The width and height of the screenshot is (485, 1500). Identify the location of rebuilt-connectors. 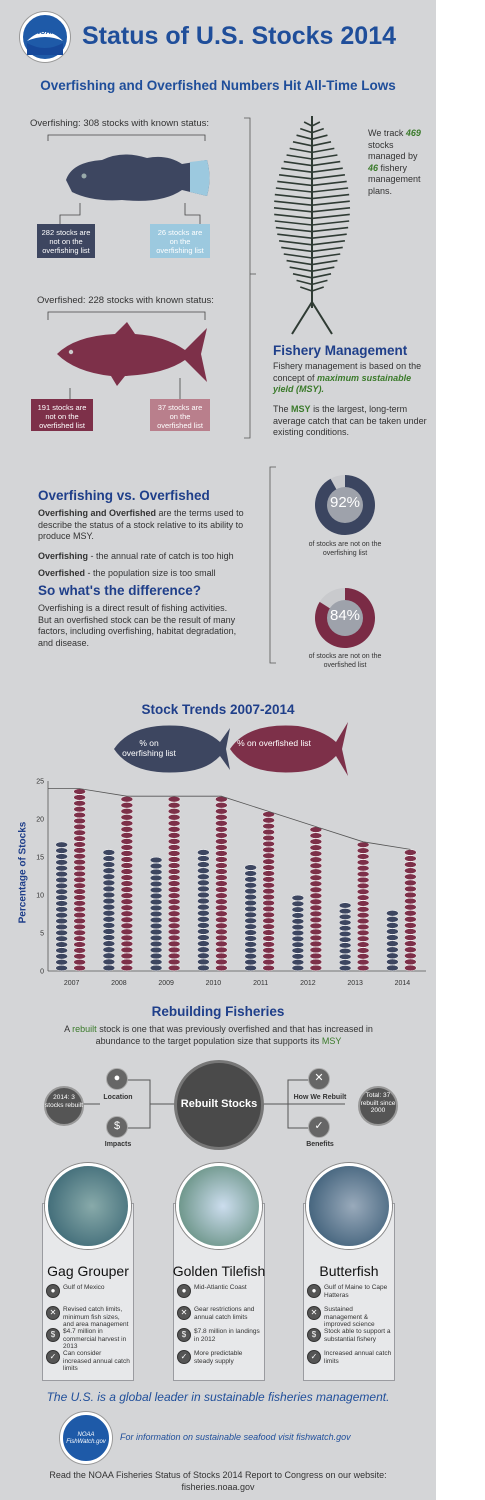
(208, 1104).